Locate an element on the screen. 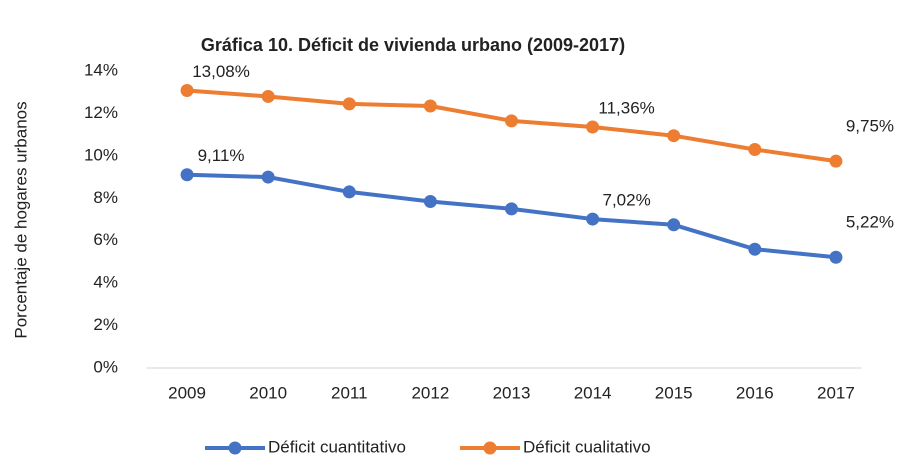  data-label: 9,75% is located at coordinates (870, 126).